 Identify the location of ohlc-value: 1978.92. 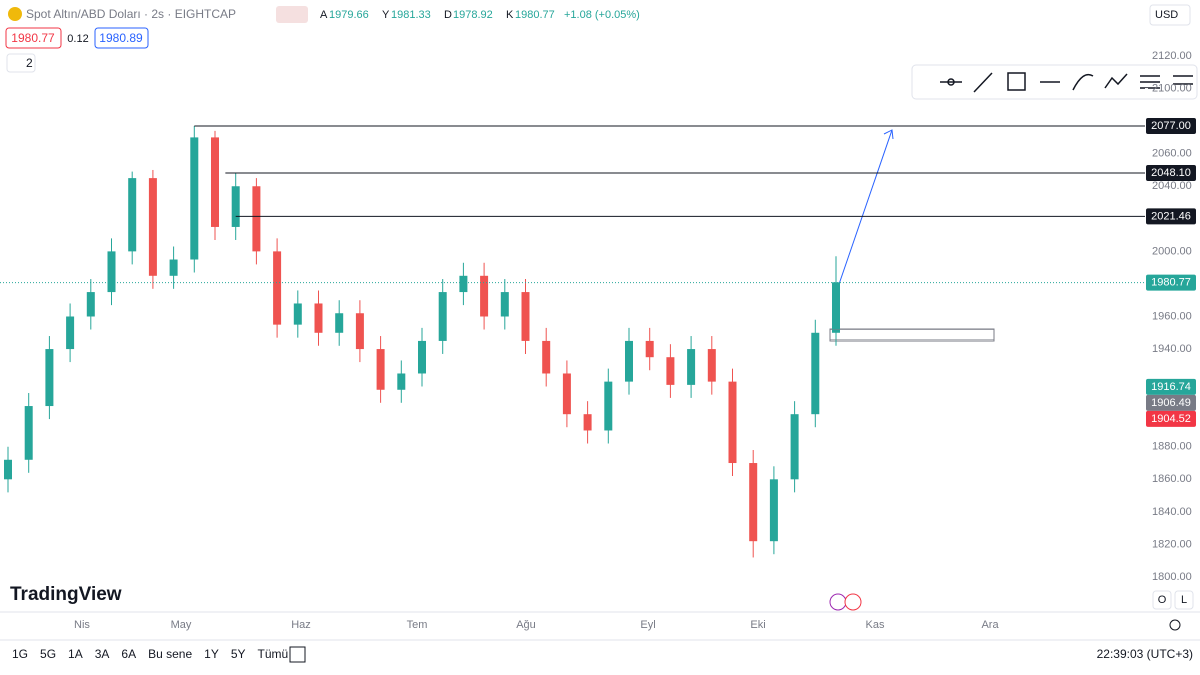
(473, 15).